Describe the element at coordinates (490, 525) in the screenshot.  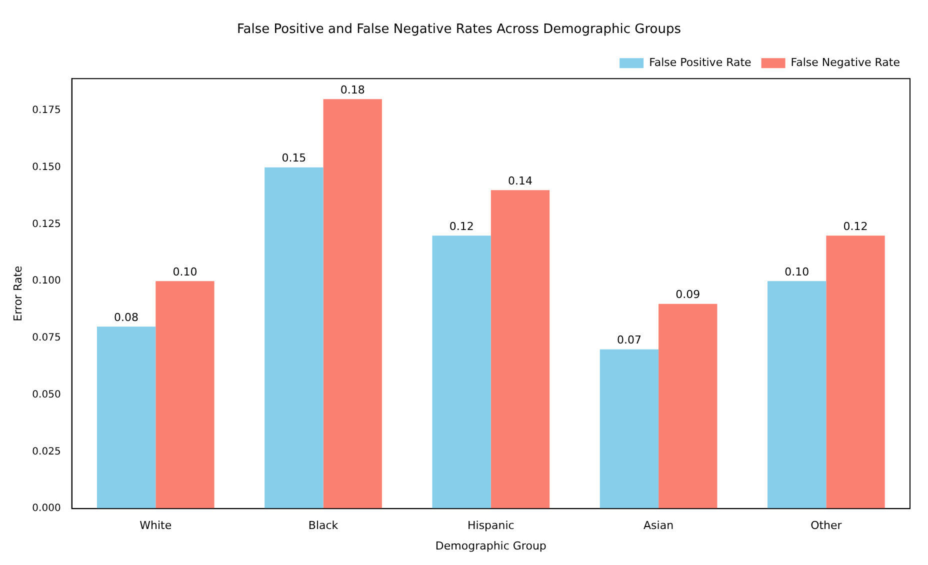
I see `x-tick-label: Hispanic` at that location.